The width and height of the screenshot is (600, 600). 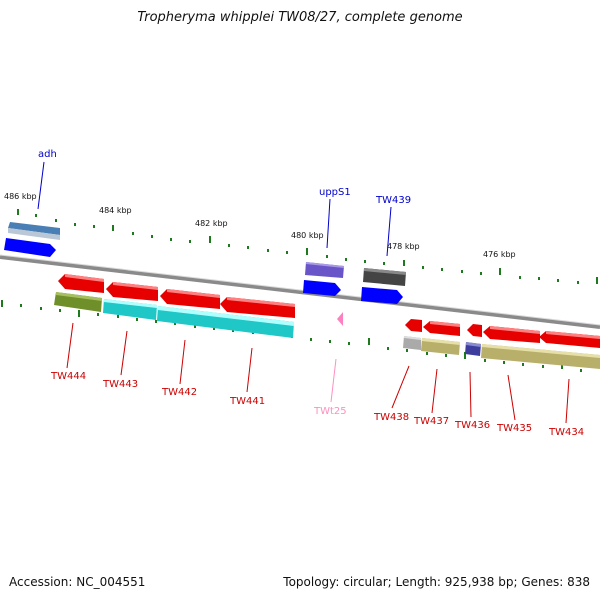 What do you see at coordinates (412, 343) in the screenshot?
I see `feature-TW438-gene` at bounding box center [412, 343].